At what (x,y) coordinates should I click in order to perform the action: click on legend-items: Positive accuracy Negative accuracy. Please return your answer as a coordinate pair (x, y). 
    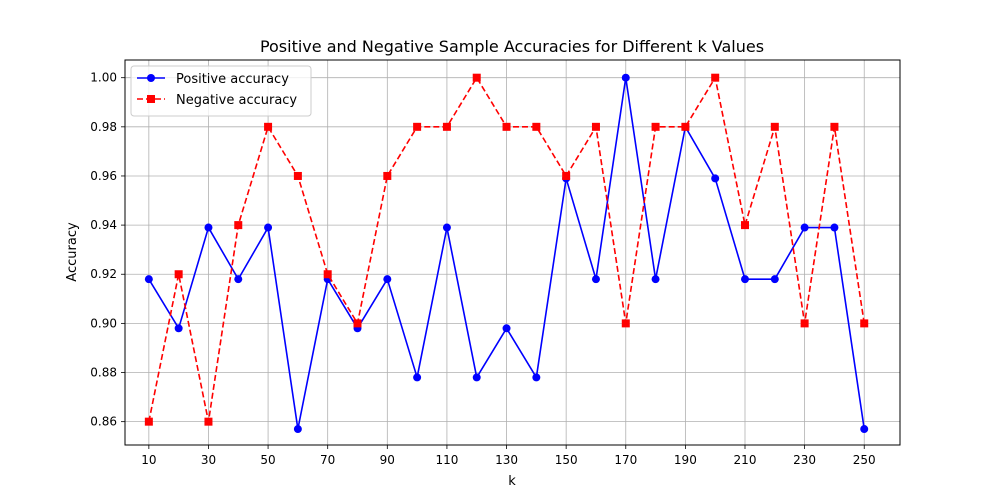
    Looking at the image, I should click on (217, 90).